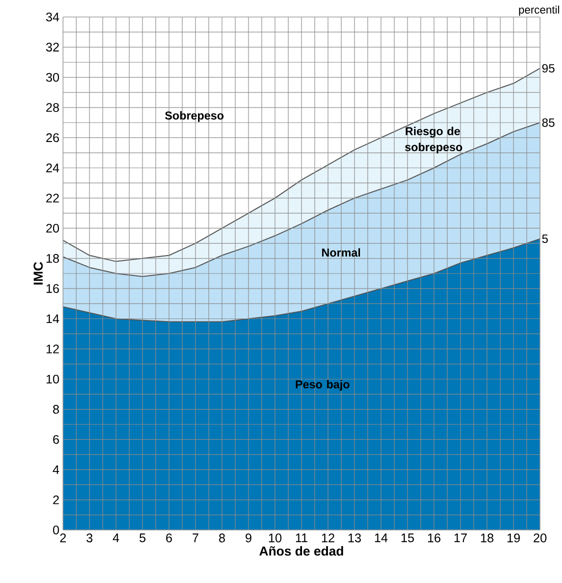 This screenshot has width=562, height=583. I want to click on y-tick-label: 8, so click(56, 409).